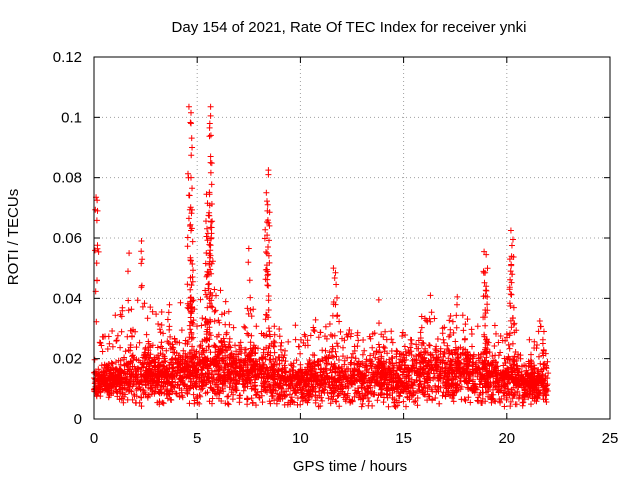 Image resolution: width=640 pixels, height=480 pixels. Describe the element at coordinates (300, 438) in the screenshot. I see `x-tick-label: 10` at that location.